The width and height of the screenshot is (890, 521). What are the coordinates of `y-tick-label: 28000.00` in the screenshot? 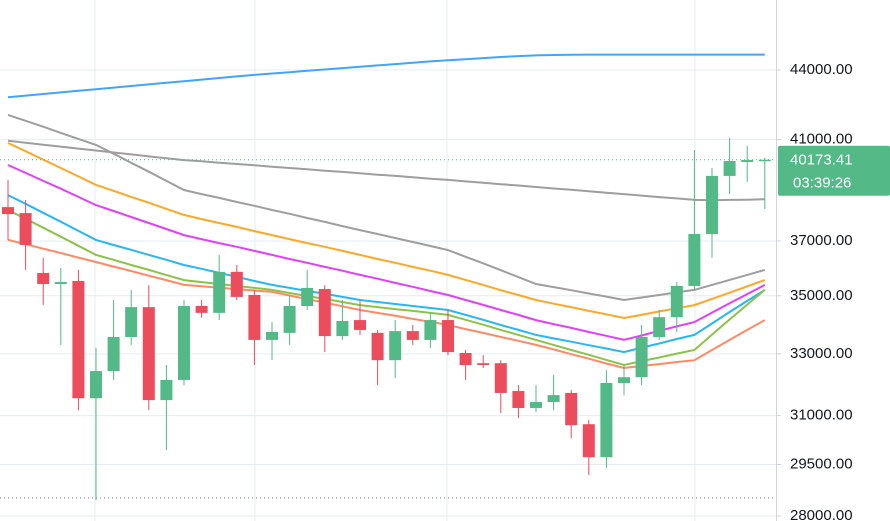 It's located at (821, 514).